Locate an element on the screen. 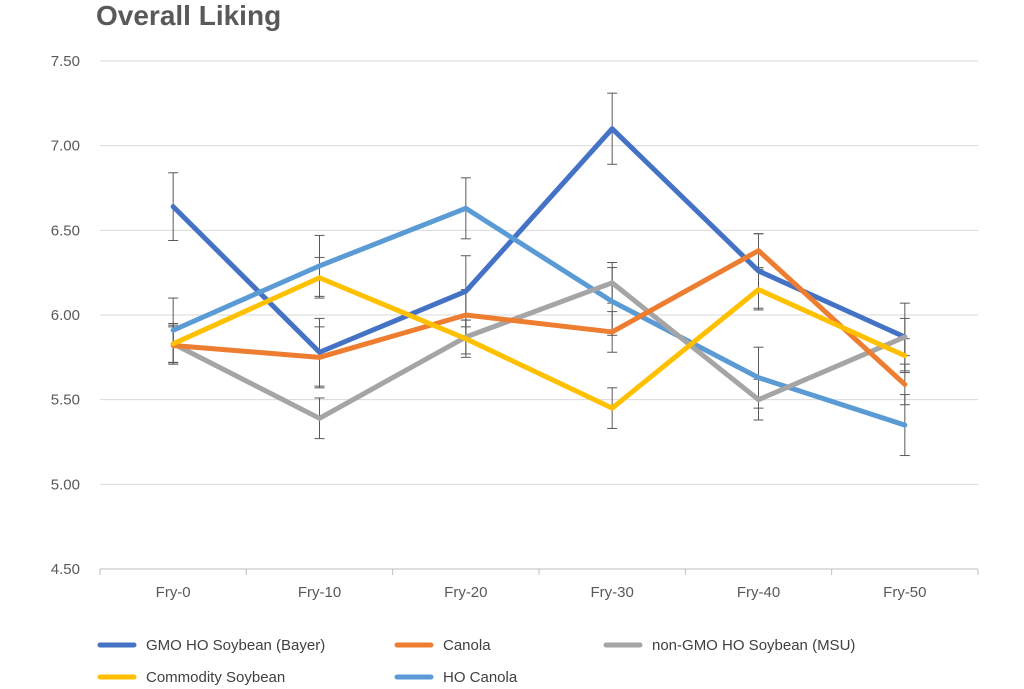 The height and width of the screenshot is (689, 1024). legend-label: HO Canola is located at coordinates (480, 677).